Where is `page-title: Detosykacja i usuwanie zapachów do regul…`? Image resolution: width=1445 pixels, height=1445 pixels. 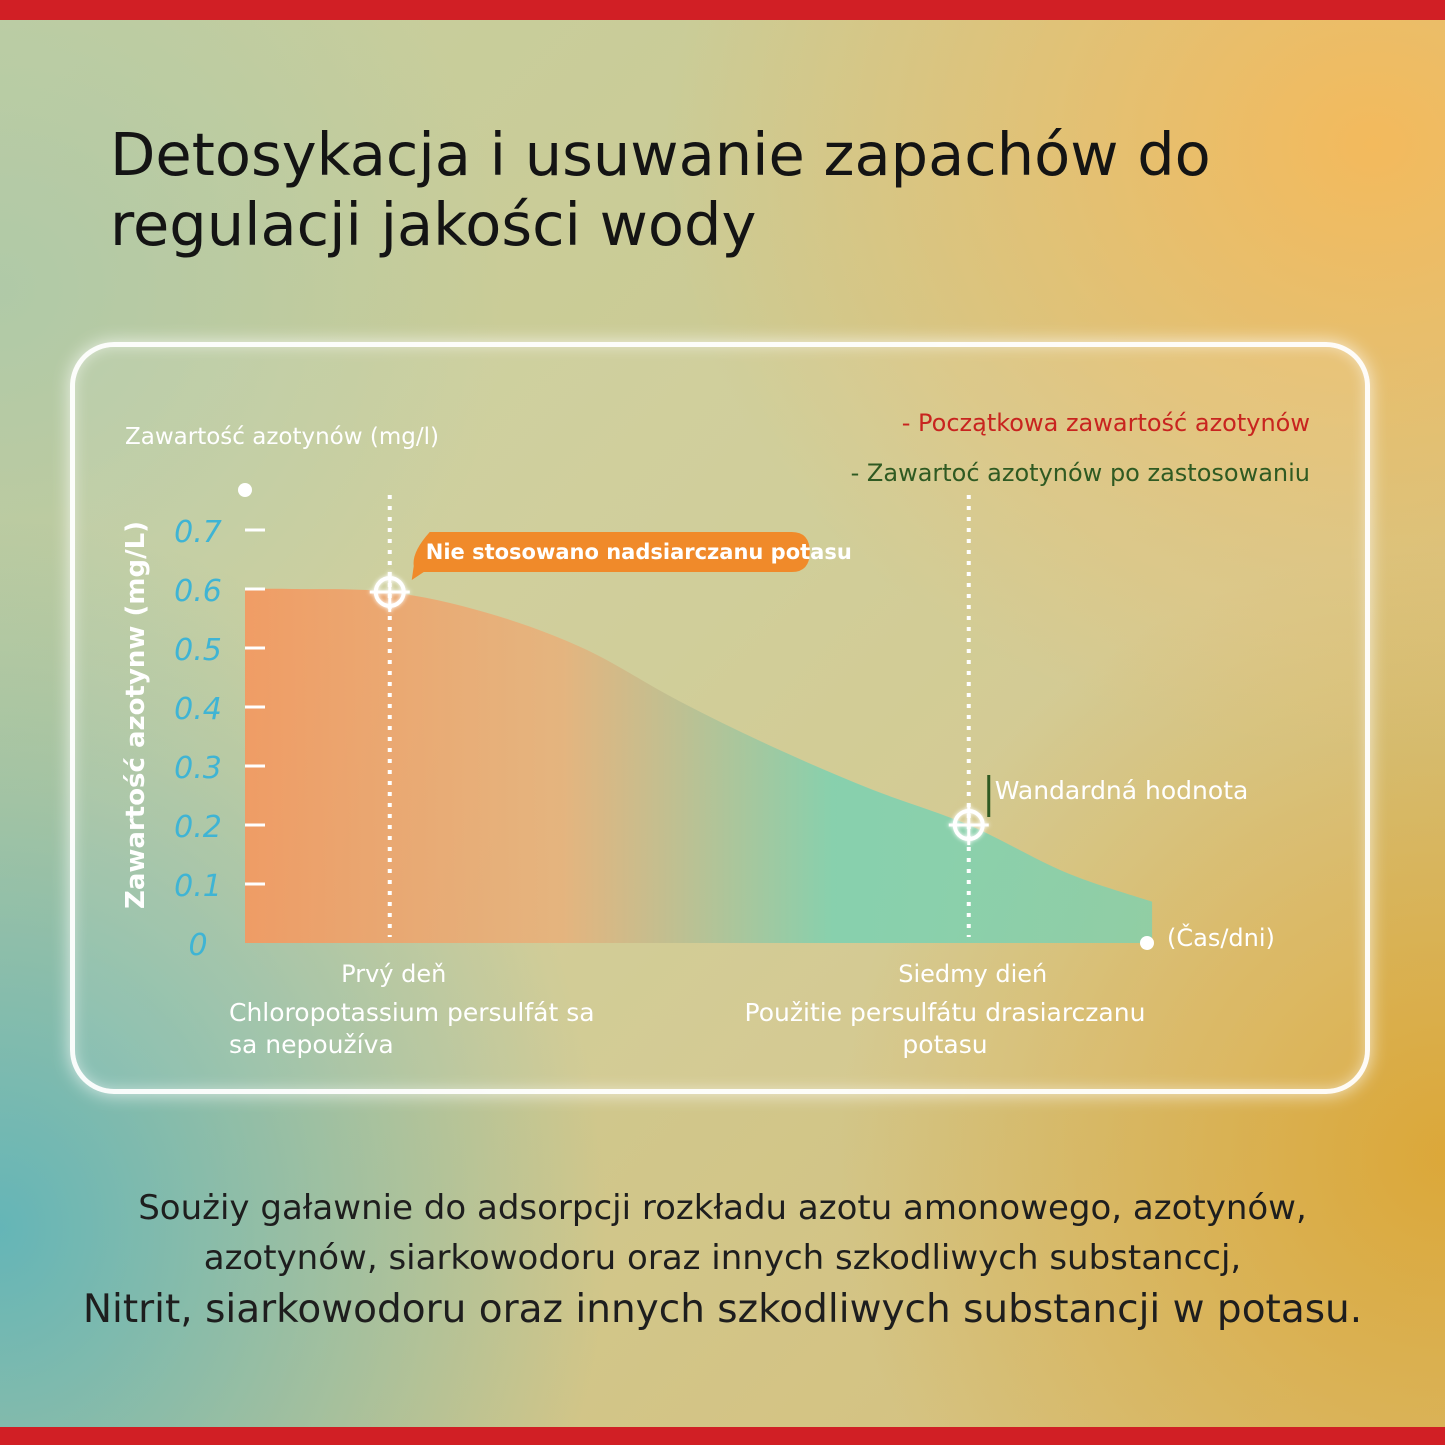
page-title: Detosykacja i usuwanie zapachów do regul… is located at coordinates (660, 189).